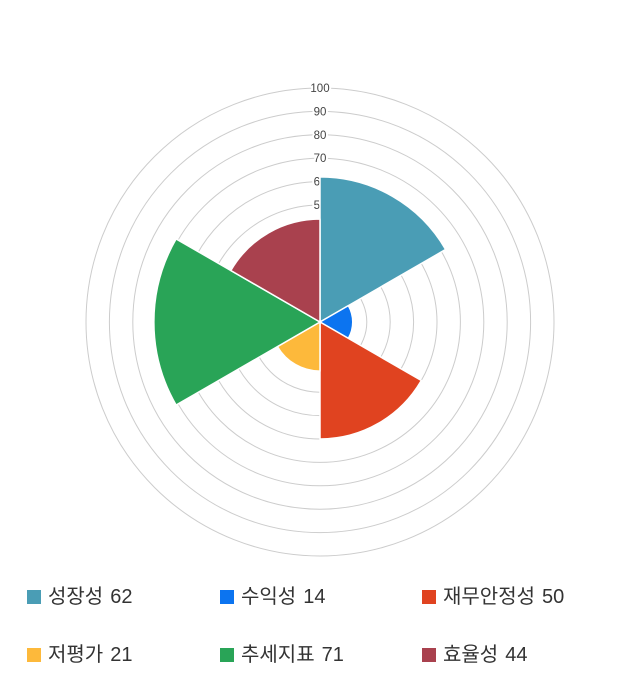 The height and width of the screenshot is (700, 640). What do you see at coordinates (298, 346) in the screenshot?
I see `sector-4-저평가` at bounding box center [298, 346].